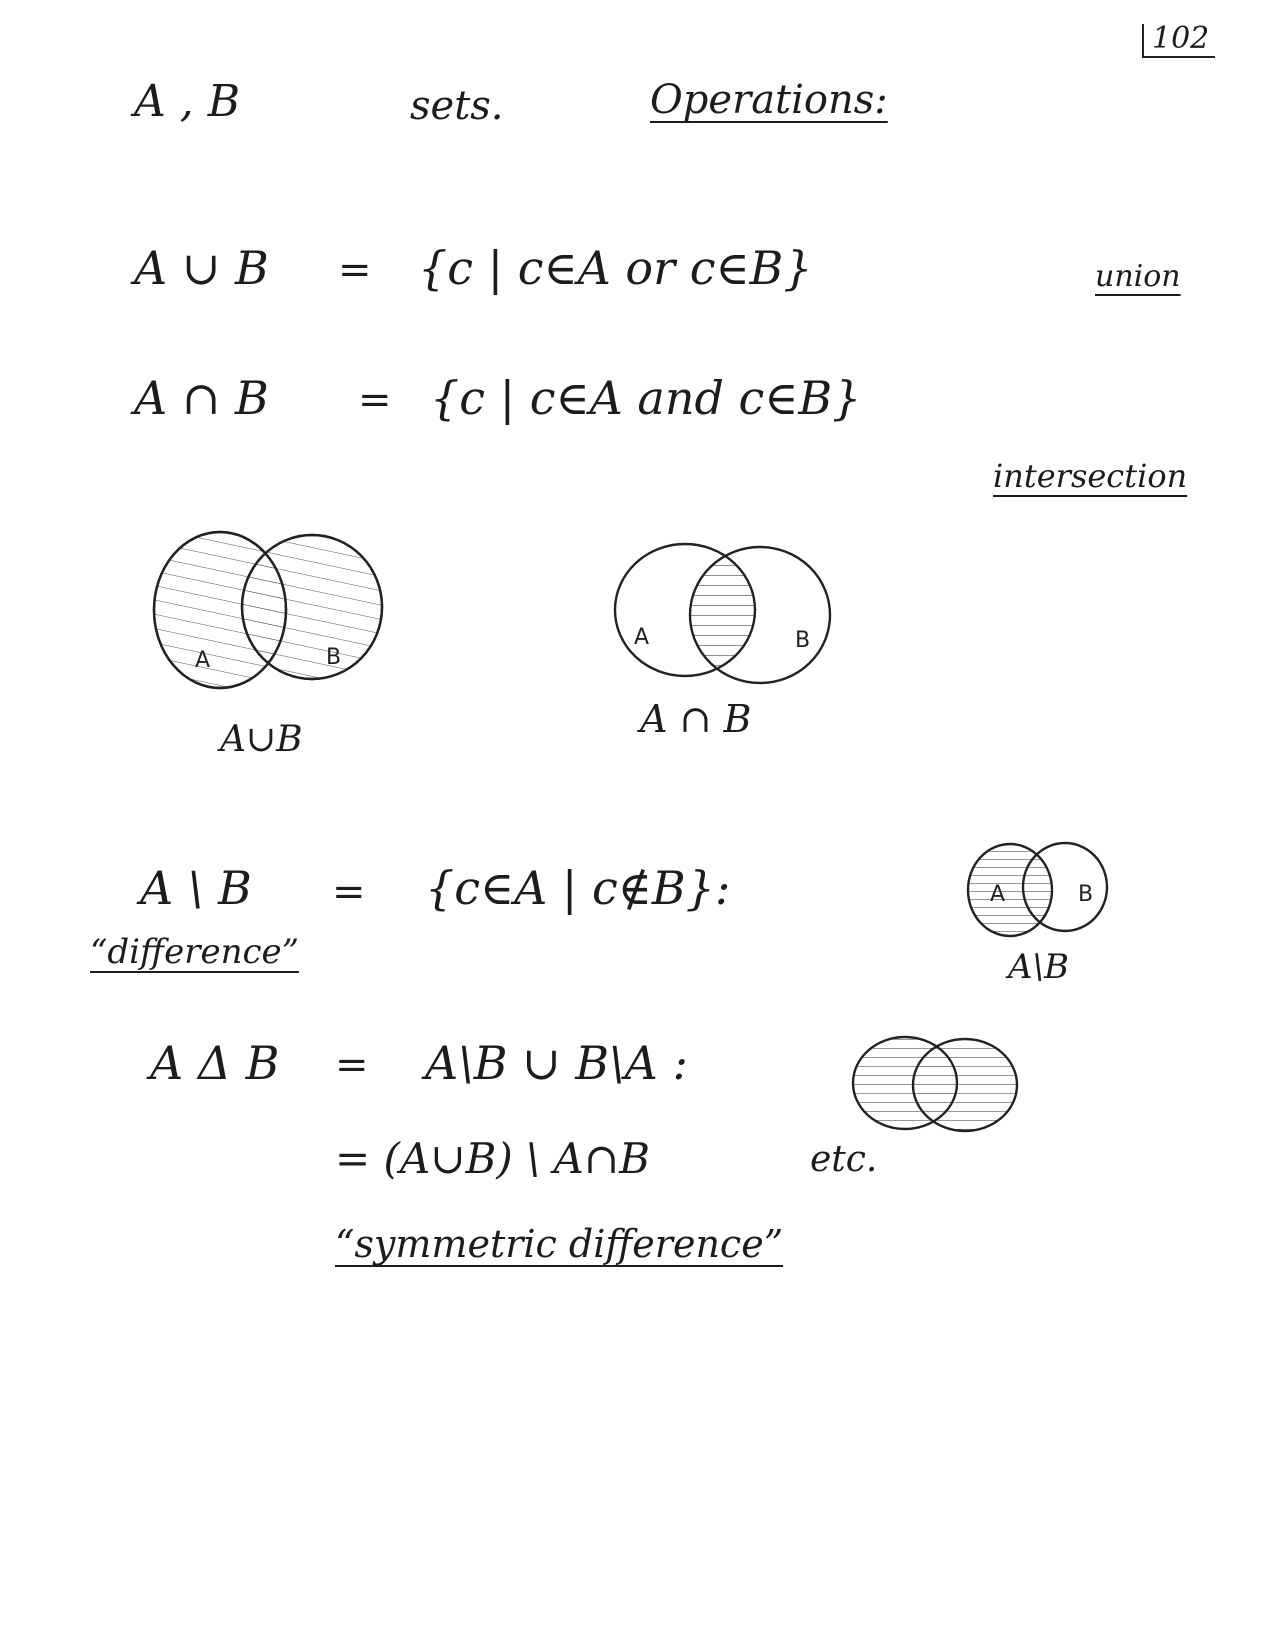 The width and height of the screenshot is (1275, 1650). I want to click on intersection-venn-diagram, so click(722, 613).